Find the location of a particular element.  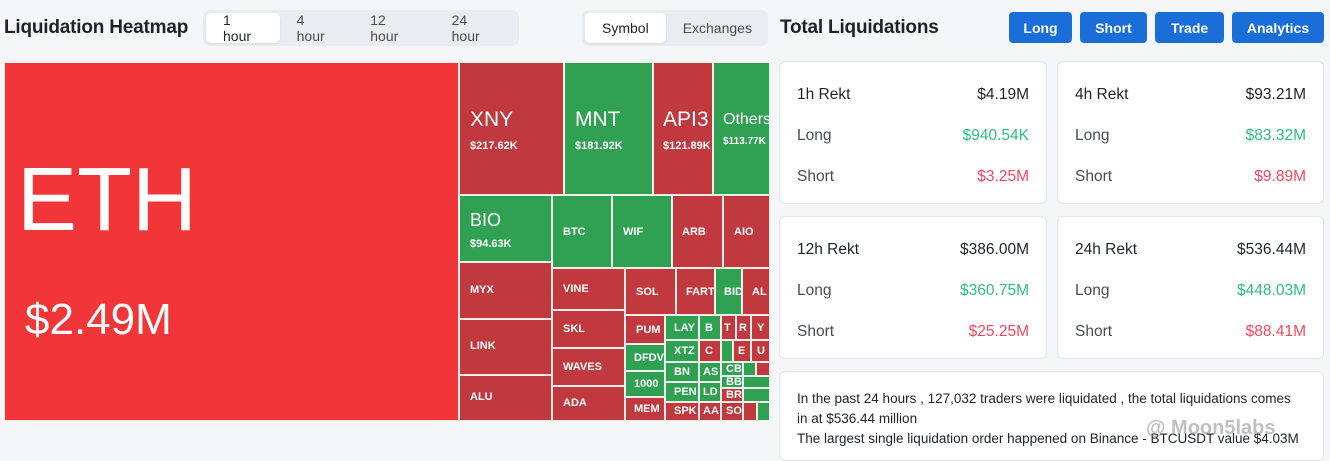

trade-button: Trade is located at coordinates (1189, 27).